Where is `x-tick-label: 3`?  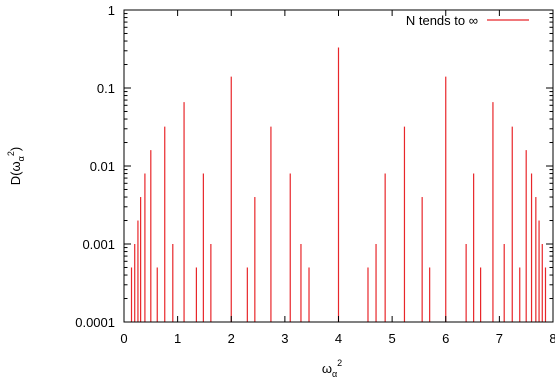 x-tick-label: 3 is located at coordinates (284, 338).